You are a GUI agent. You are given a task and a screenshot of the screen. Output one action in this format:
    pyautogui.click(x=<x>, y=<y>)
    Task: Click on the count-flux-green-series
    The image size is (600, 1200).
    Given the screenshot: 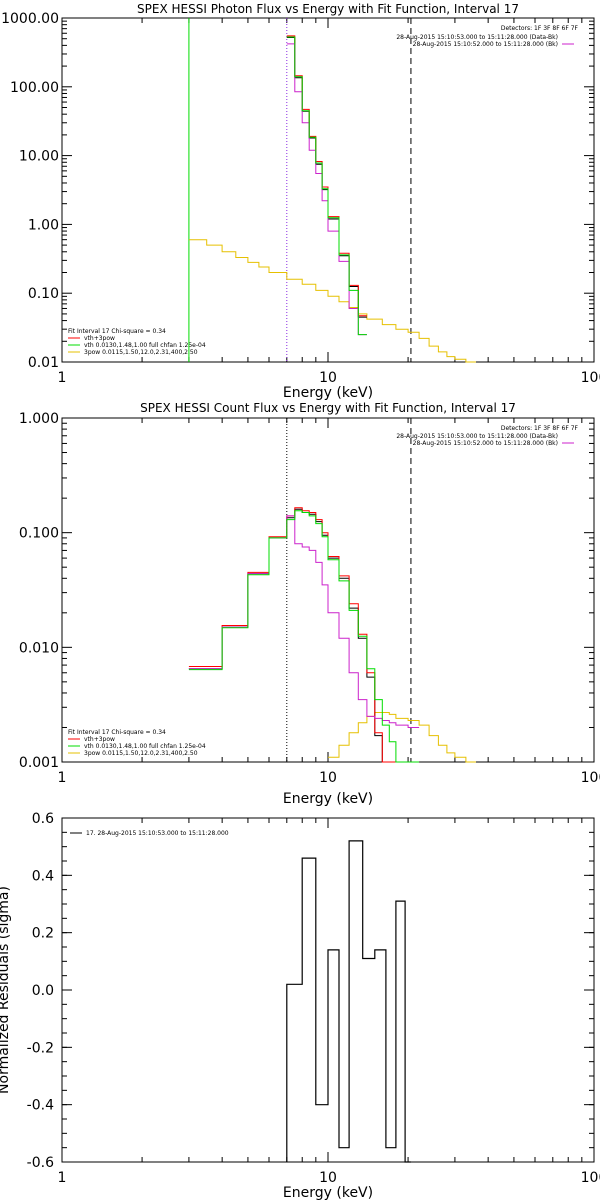 What is the action you would take?
    pyautogui.click(x=304, y=636)
    